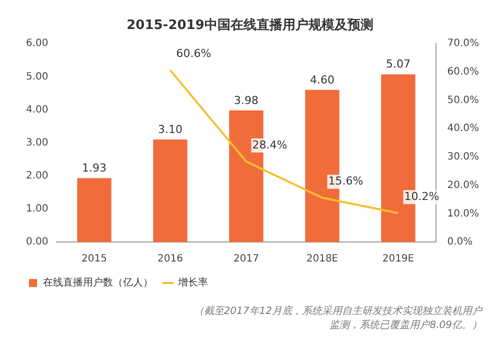 This screenshot has height=362, width=500. Describe the element at coordinates (194, 53) in the screenshot. I see `data-label: 60.6%` at that location.